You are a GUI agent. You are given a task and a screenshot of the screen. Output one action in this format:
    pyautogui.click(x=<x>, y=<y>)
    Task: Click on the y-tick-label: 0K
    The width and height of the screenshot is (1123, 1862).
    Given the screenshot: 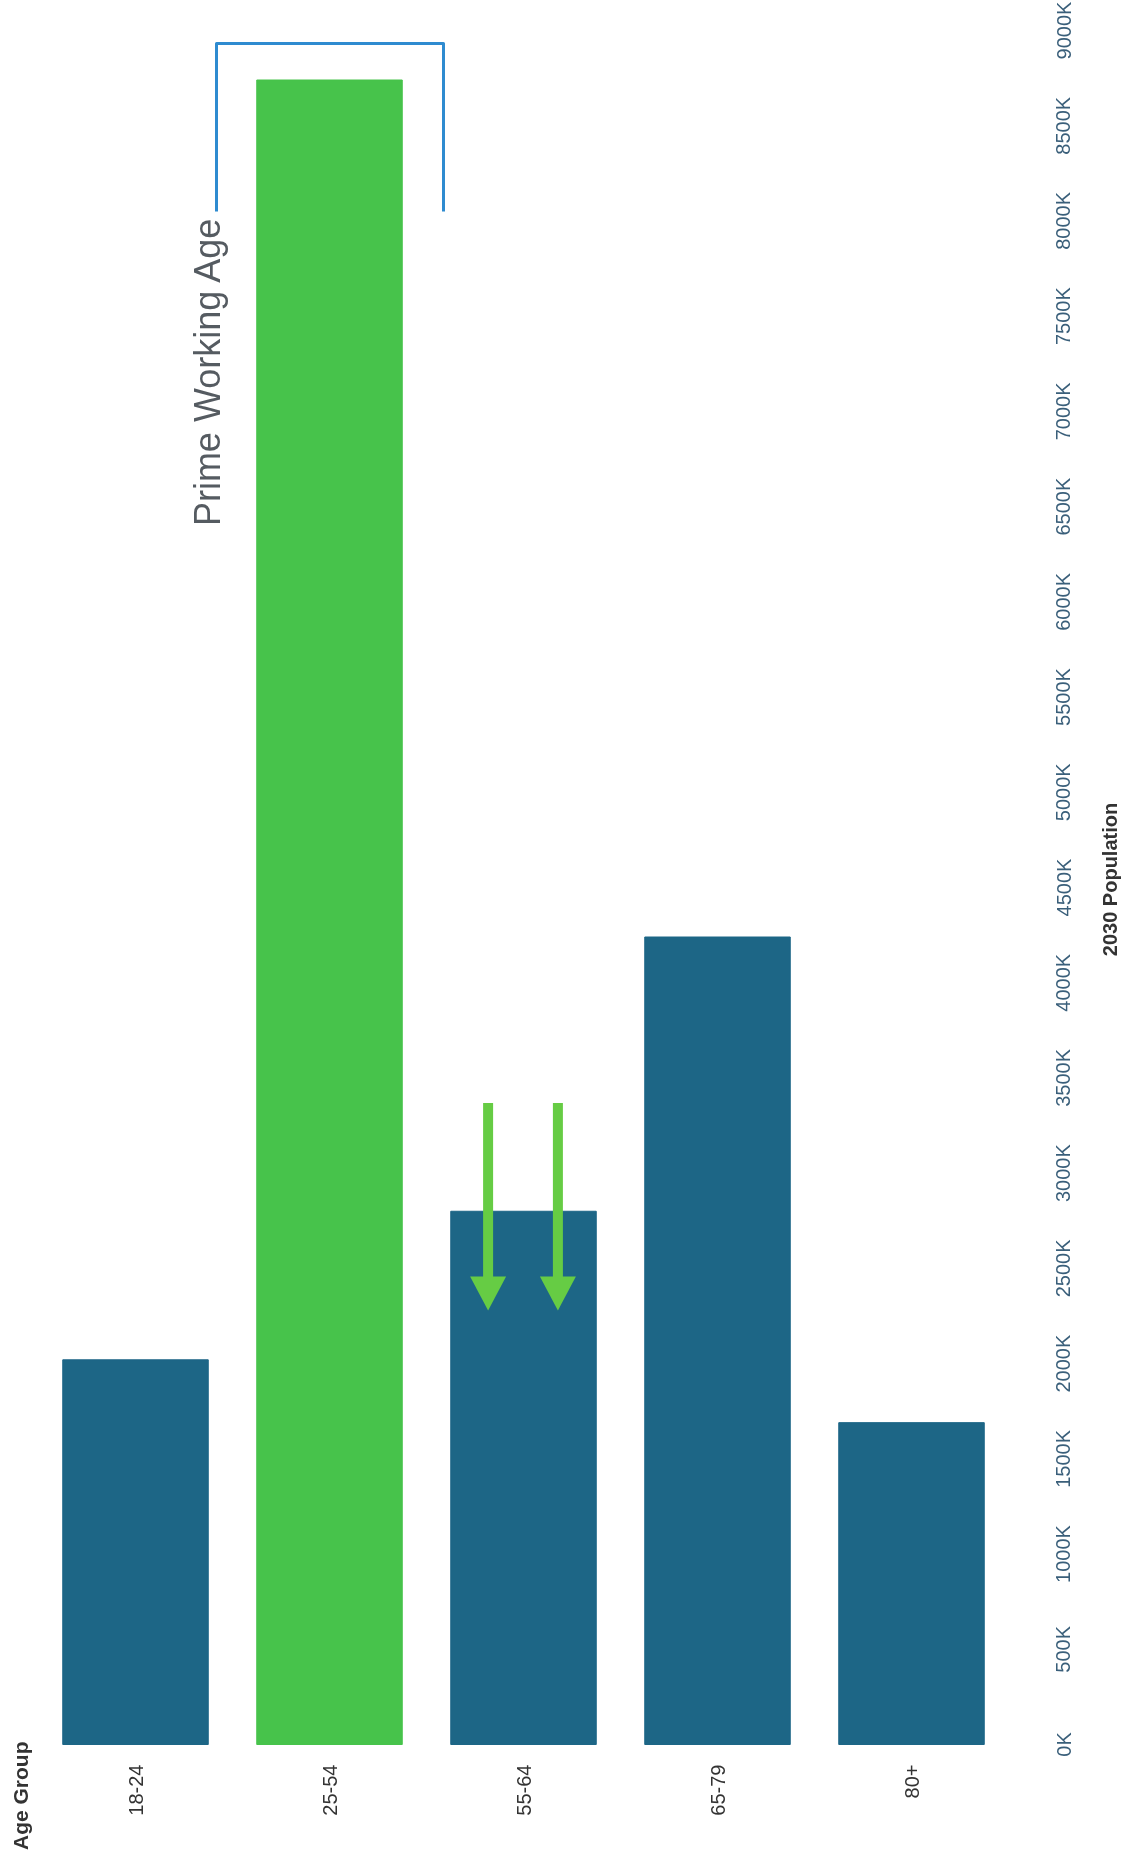 What is the action you would take?
    pyautogui.click(x=1063, y=1744)
    